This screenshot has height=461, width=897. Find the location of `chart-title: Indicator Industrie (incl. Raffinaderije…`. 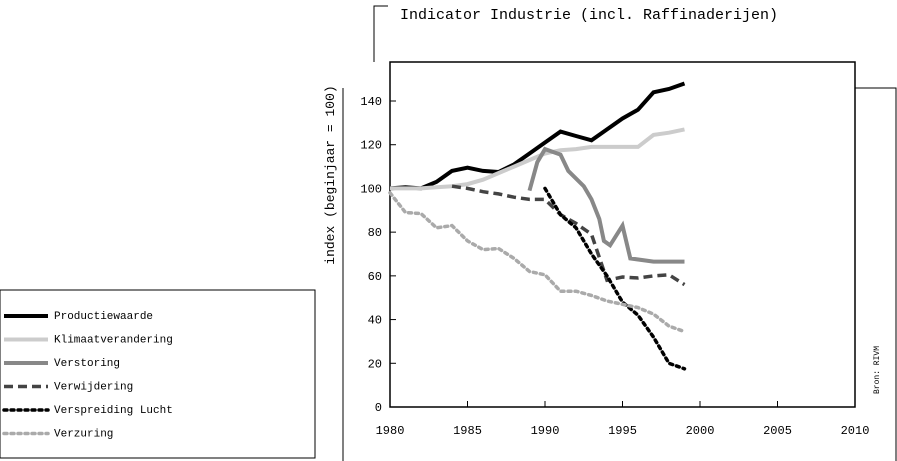

chart-title: Indicator Industrie (incl. Raffinaderije… is located at coordinates (589, 15).